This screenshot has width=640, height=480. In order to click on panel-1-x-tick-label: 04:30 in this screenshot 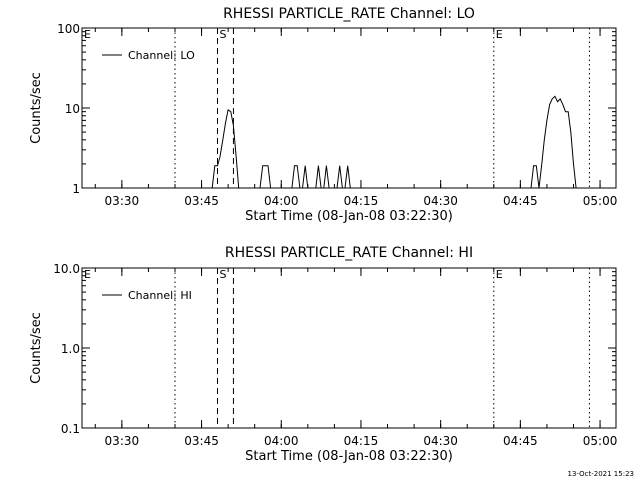, I will do `click(440, 201)`.